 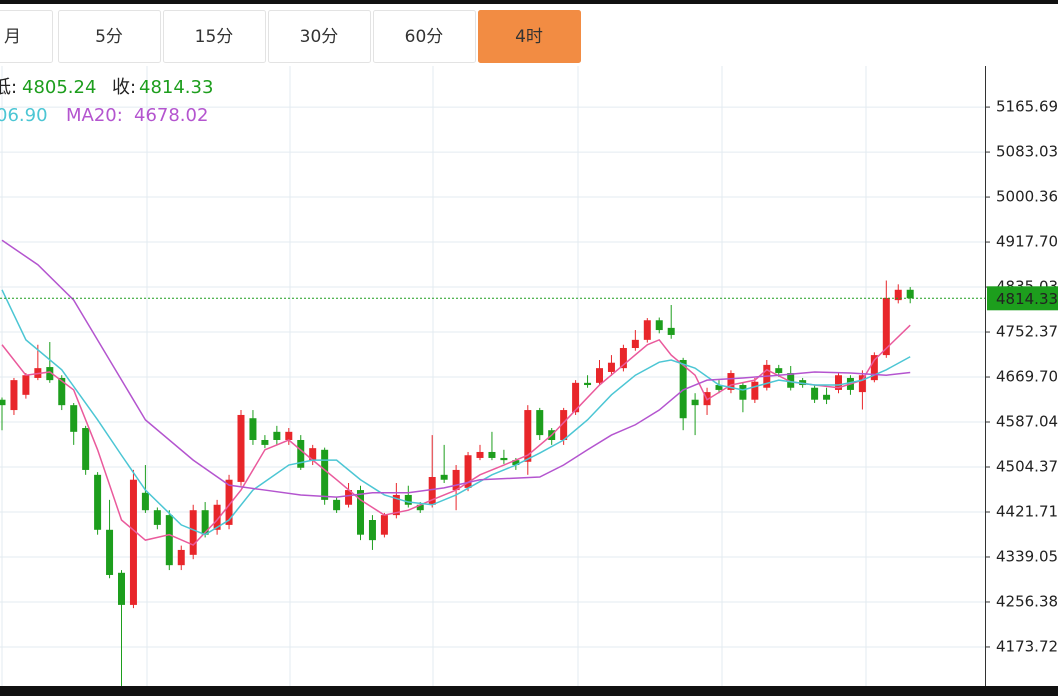 What do you see at coordinates (1027, 377) in the screenshot?
I see `y-tick-label: 4669.70` at bounding box center [1027, 377].